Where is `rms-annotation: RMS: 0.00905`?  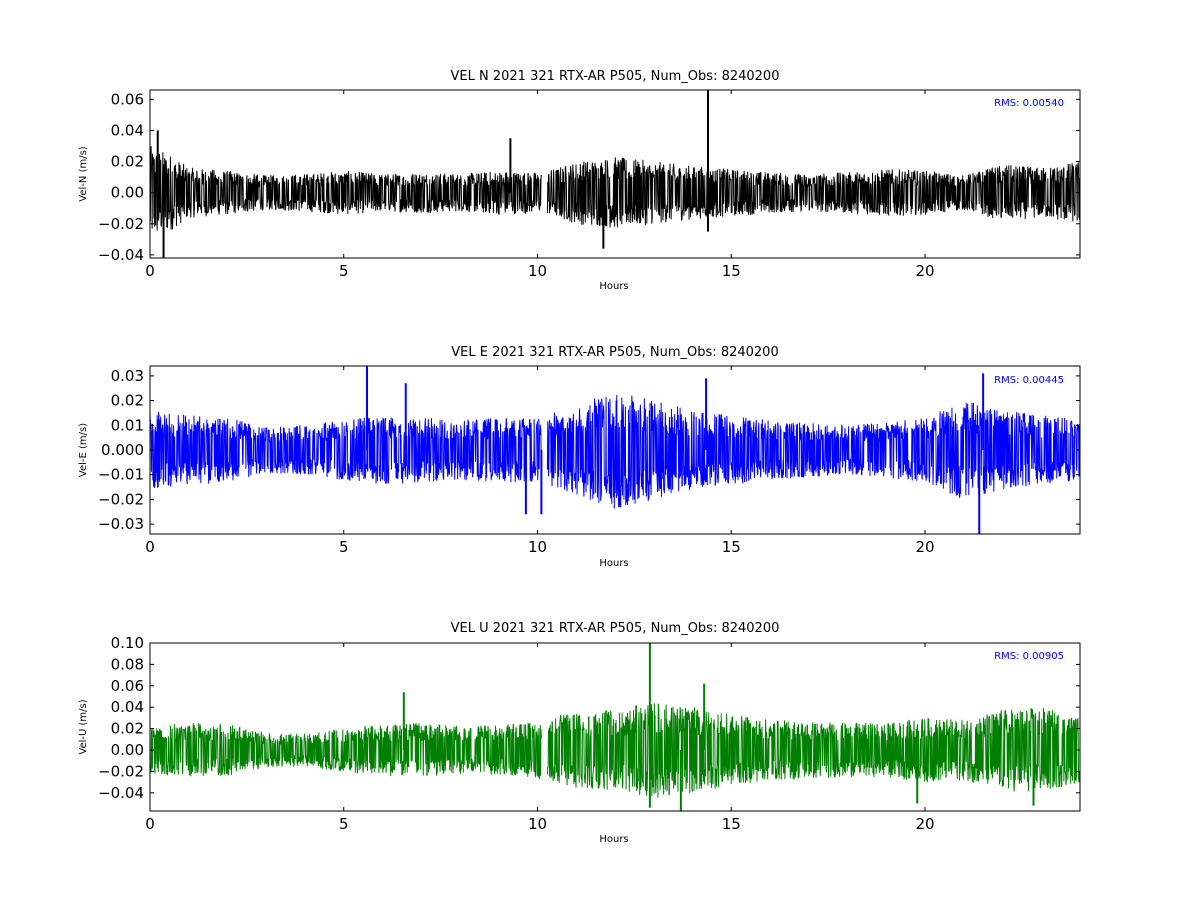
rms-annotation: RMS: 0.00905 is located at coordinates (1029, 656).